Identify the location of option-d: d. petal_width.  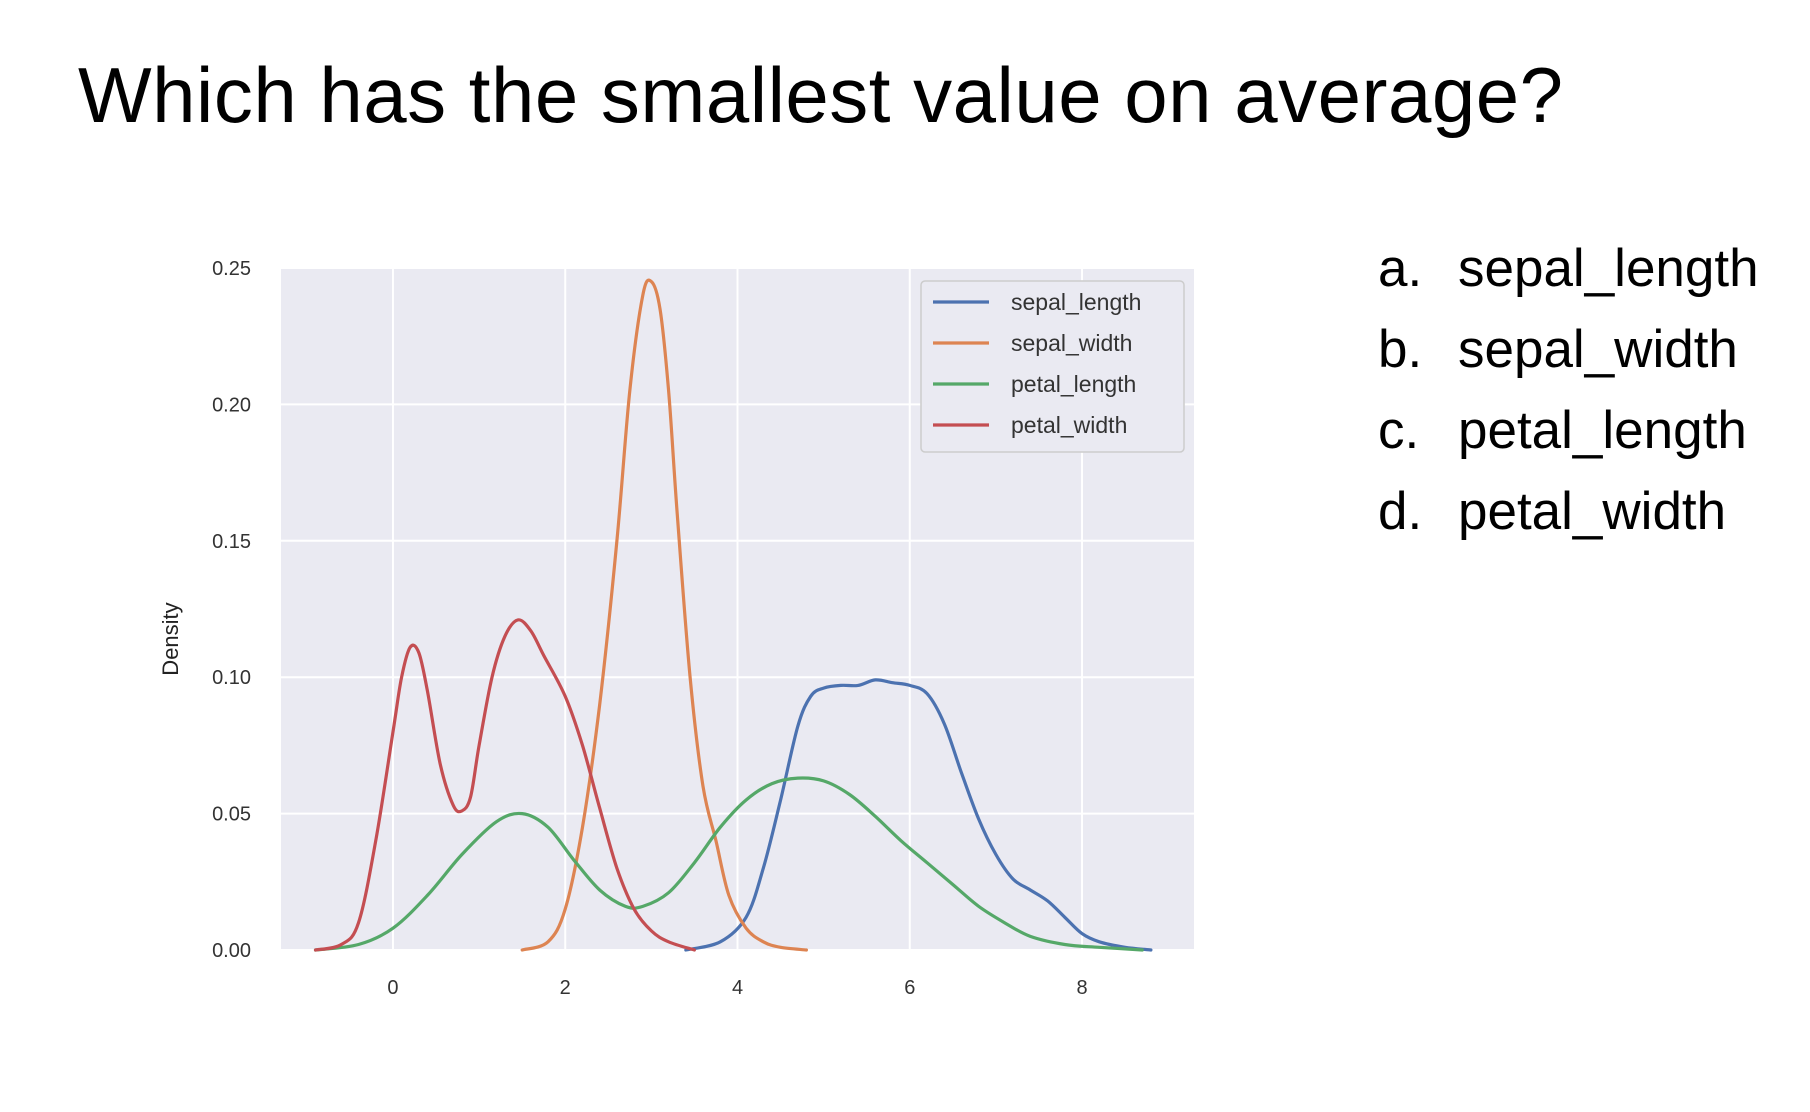
(1547, 511).